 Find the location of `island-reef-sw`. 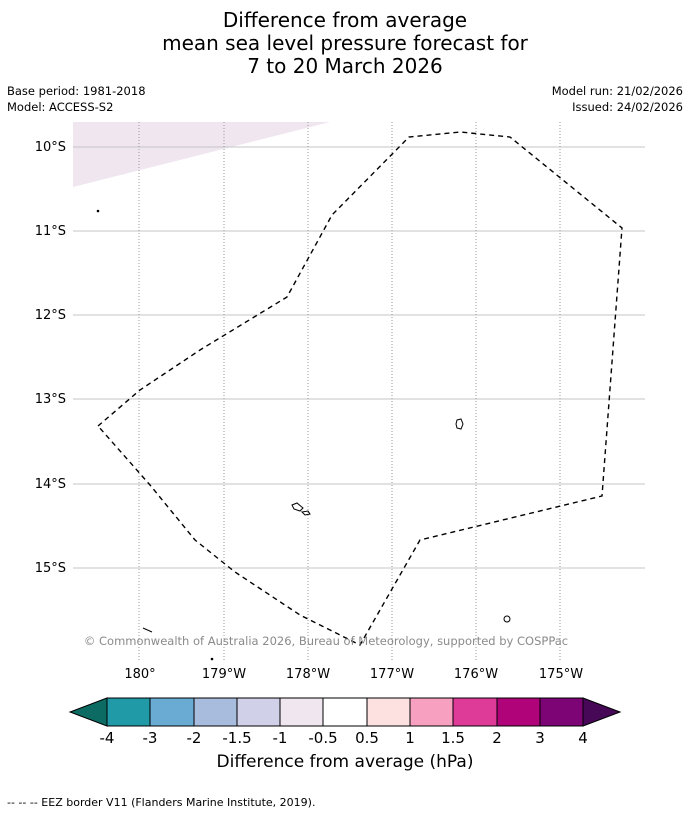

island-reef-sw is located at coordinates (147, 630).